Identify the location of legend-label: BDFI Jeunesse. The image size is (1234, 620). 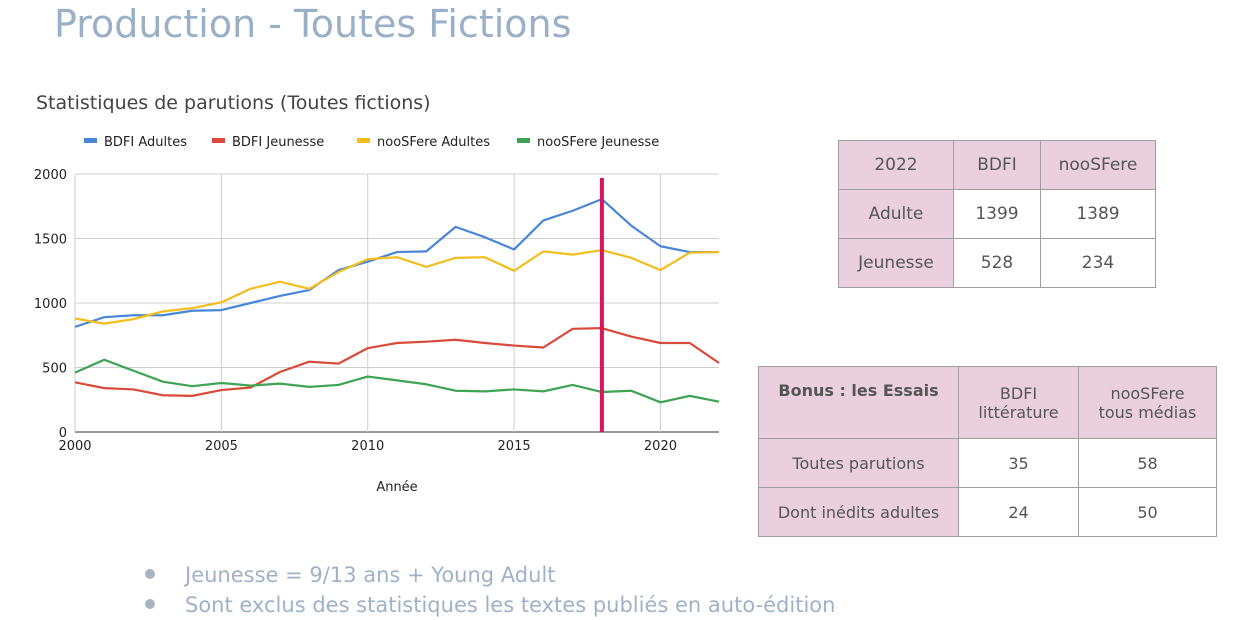
(278, 142).